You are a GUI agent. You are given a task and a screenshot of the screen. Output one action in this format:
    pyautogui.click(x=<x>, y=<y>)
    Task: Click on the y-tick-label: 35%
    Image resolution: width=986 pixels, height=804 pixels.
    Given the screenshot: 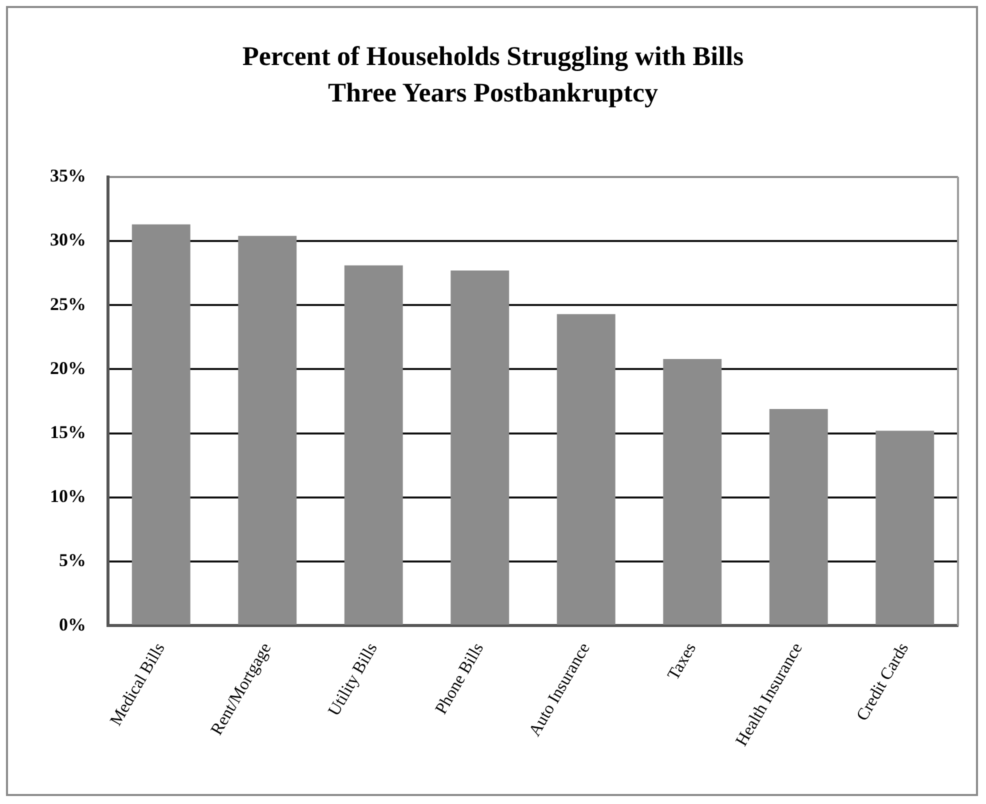 What is the action you would take?
    pyautogui.click(x=68, y=176)
    